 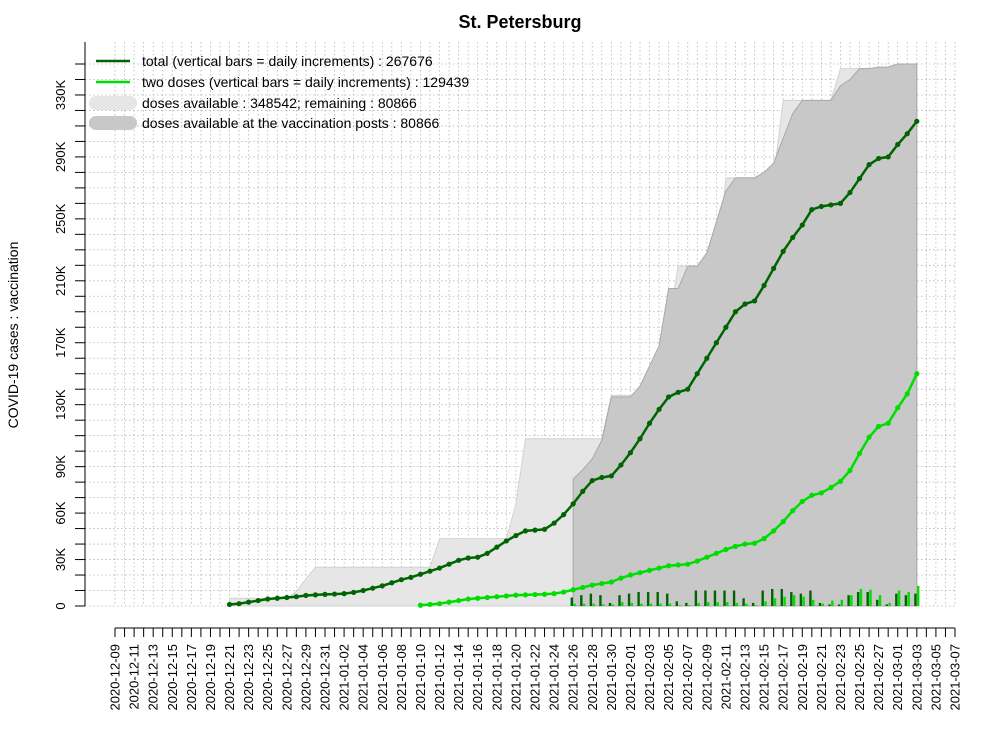 What do you see at coordinates (802, 677) in the screenshot?
I see `x-tick-label: 2021-02-19` at bounding box center [802, 677].